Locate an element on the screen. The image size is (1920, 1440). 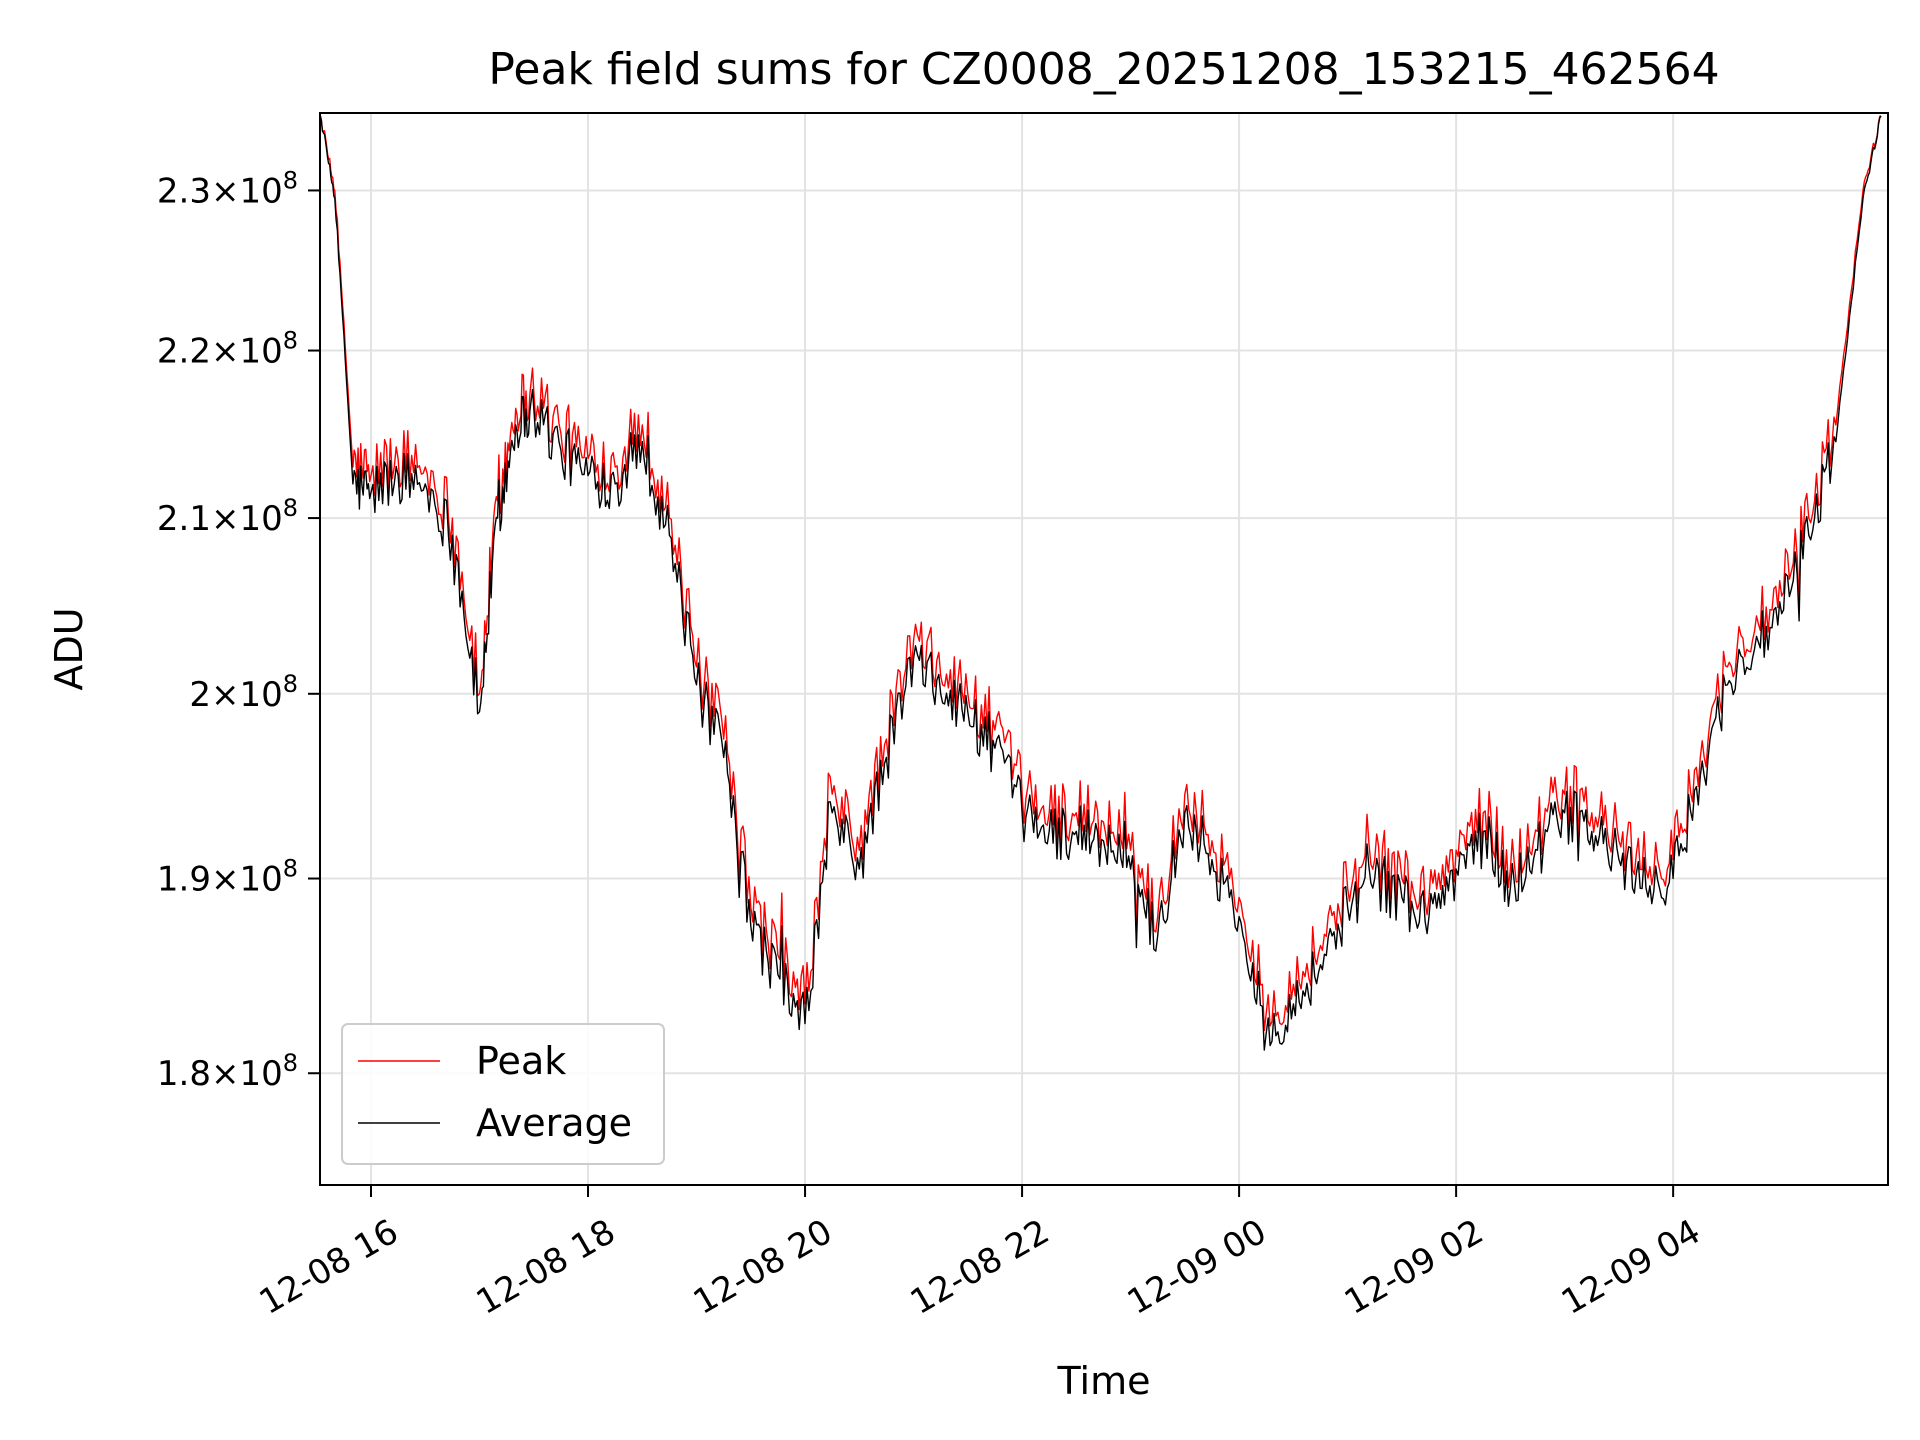
legend-box is located at coordinates (503, 1094).